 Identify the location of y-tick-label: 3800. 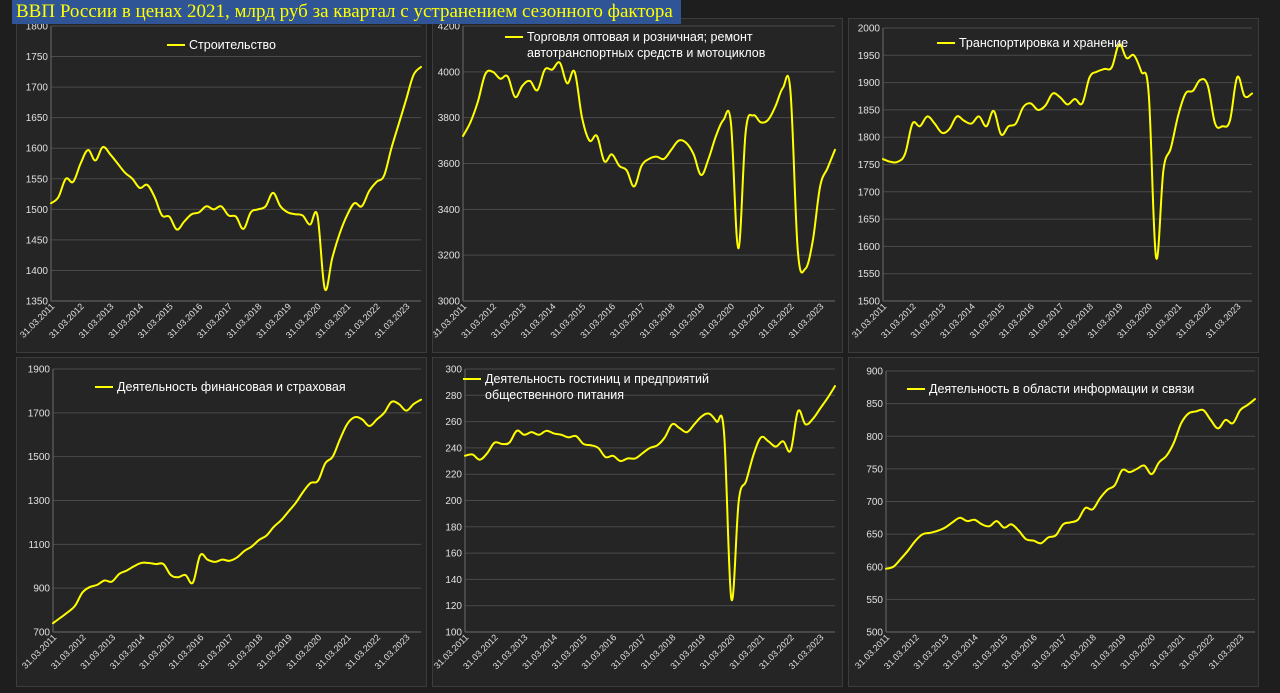
(449, 118).